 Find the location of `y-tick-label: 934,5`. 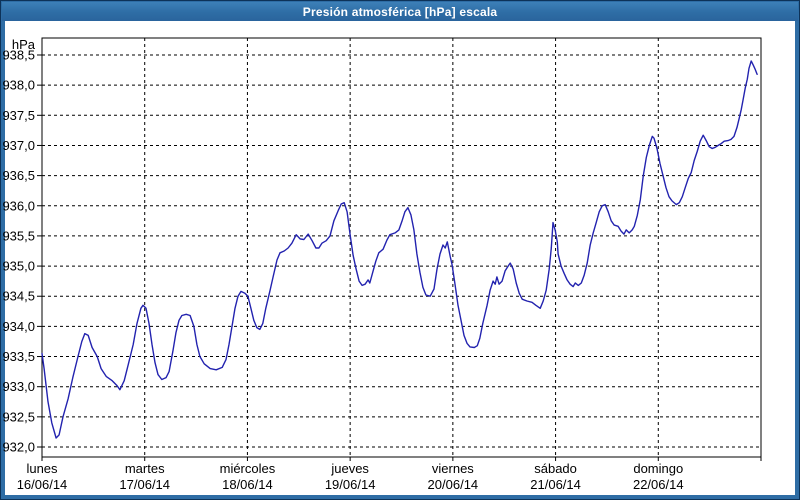

y-tick-label: 934,5 is located at coordinates (18, 296).